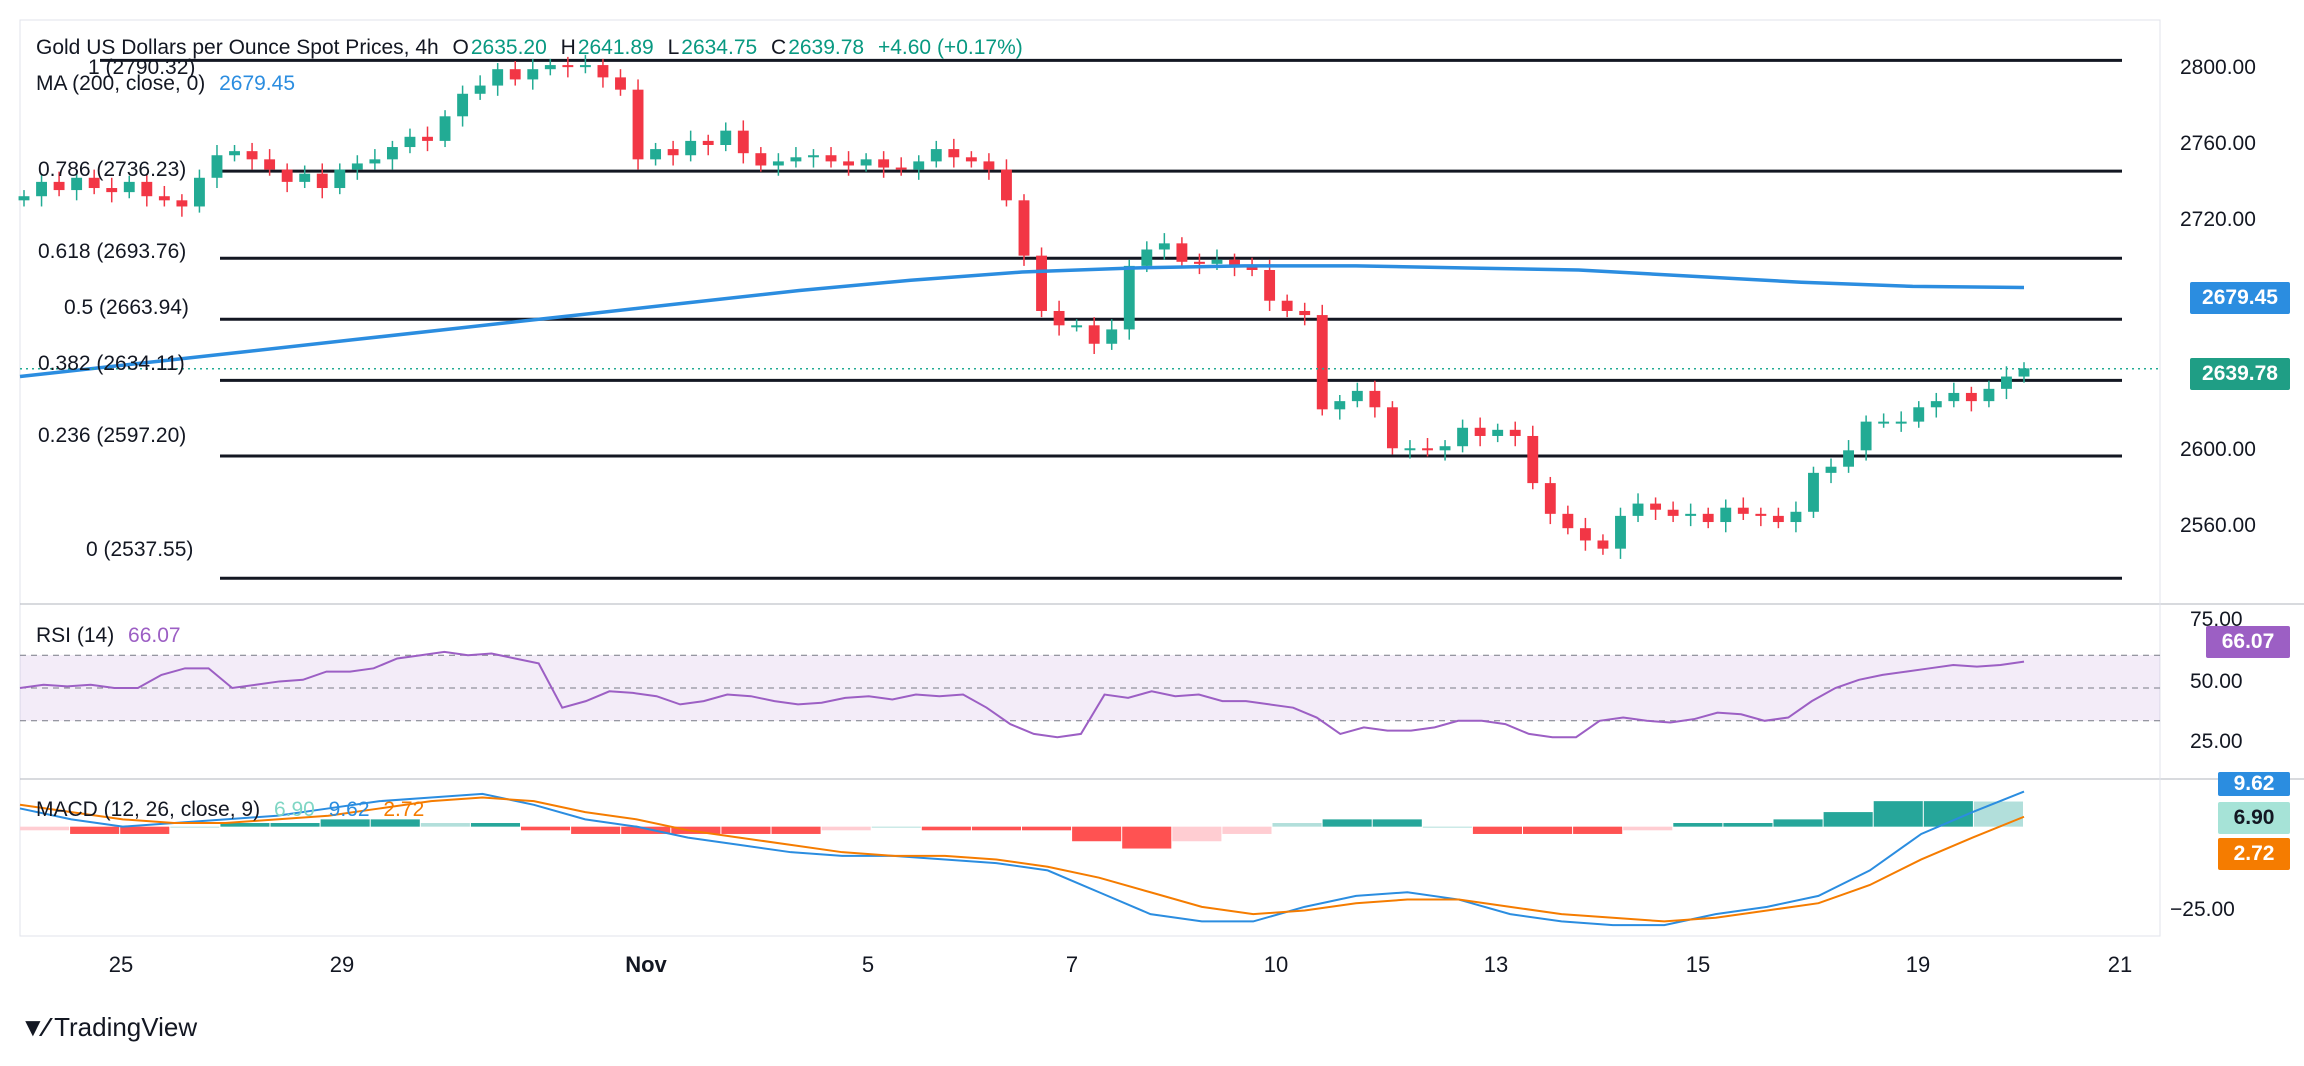  I want to click on x-tick-13: 13, so click(1496, 964).